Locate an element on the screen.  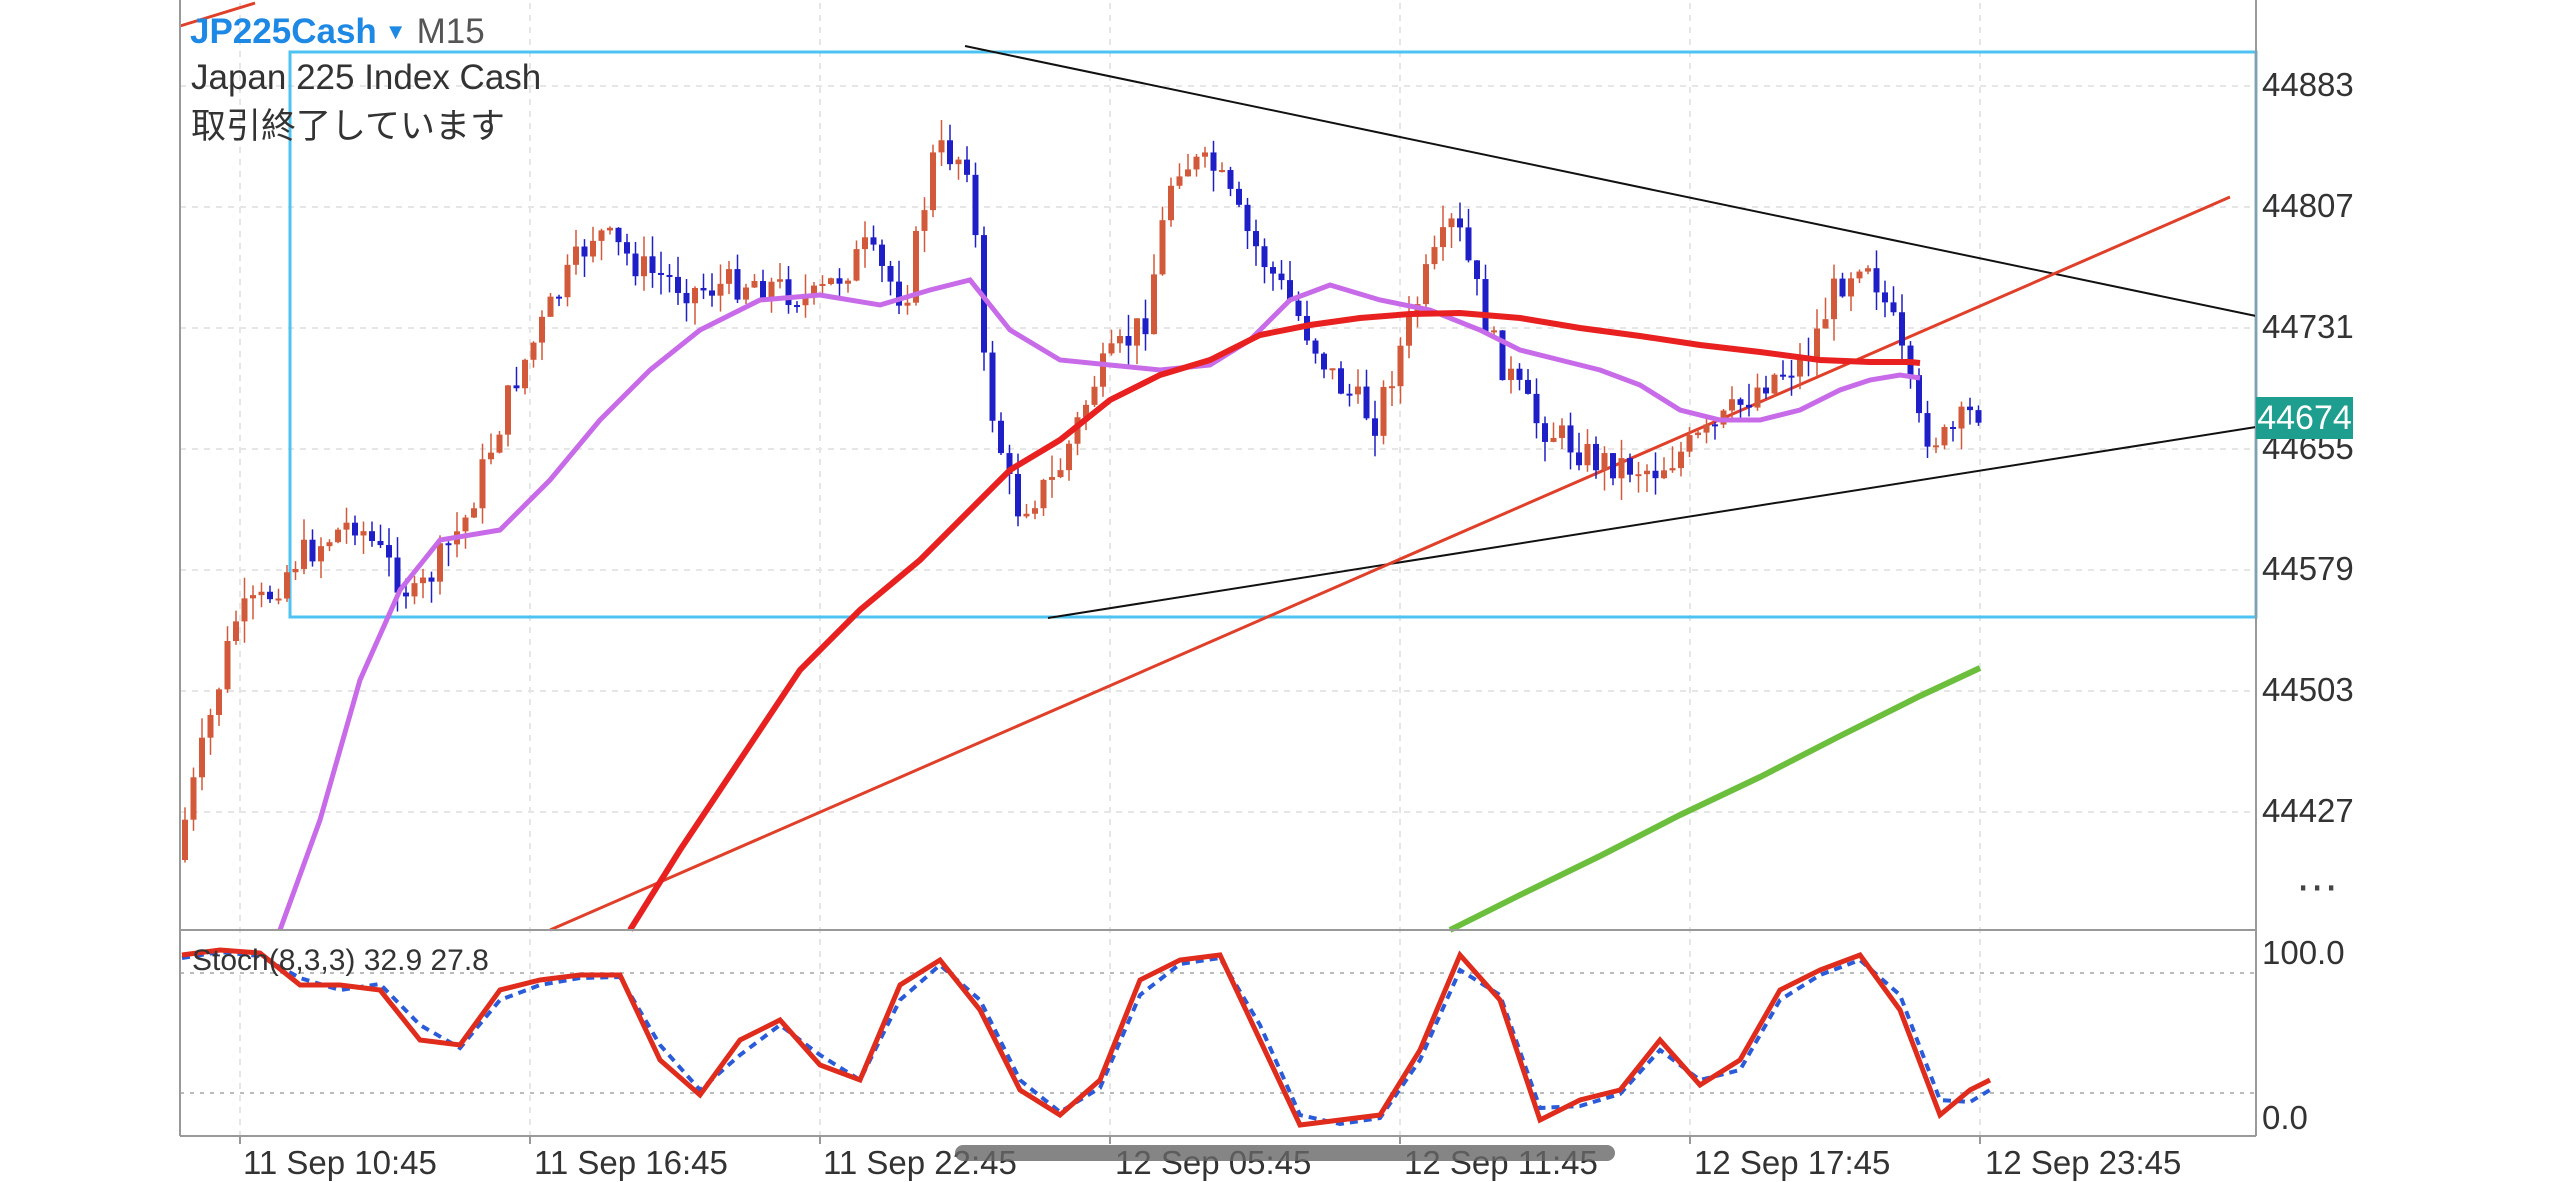
upper-trendline is located at coordinates (1610, 181).